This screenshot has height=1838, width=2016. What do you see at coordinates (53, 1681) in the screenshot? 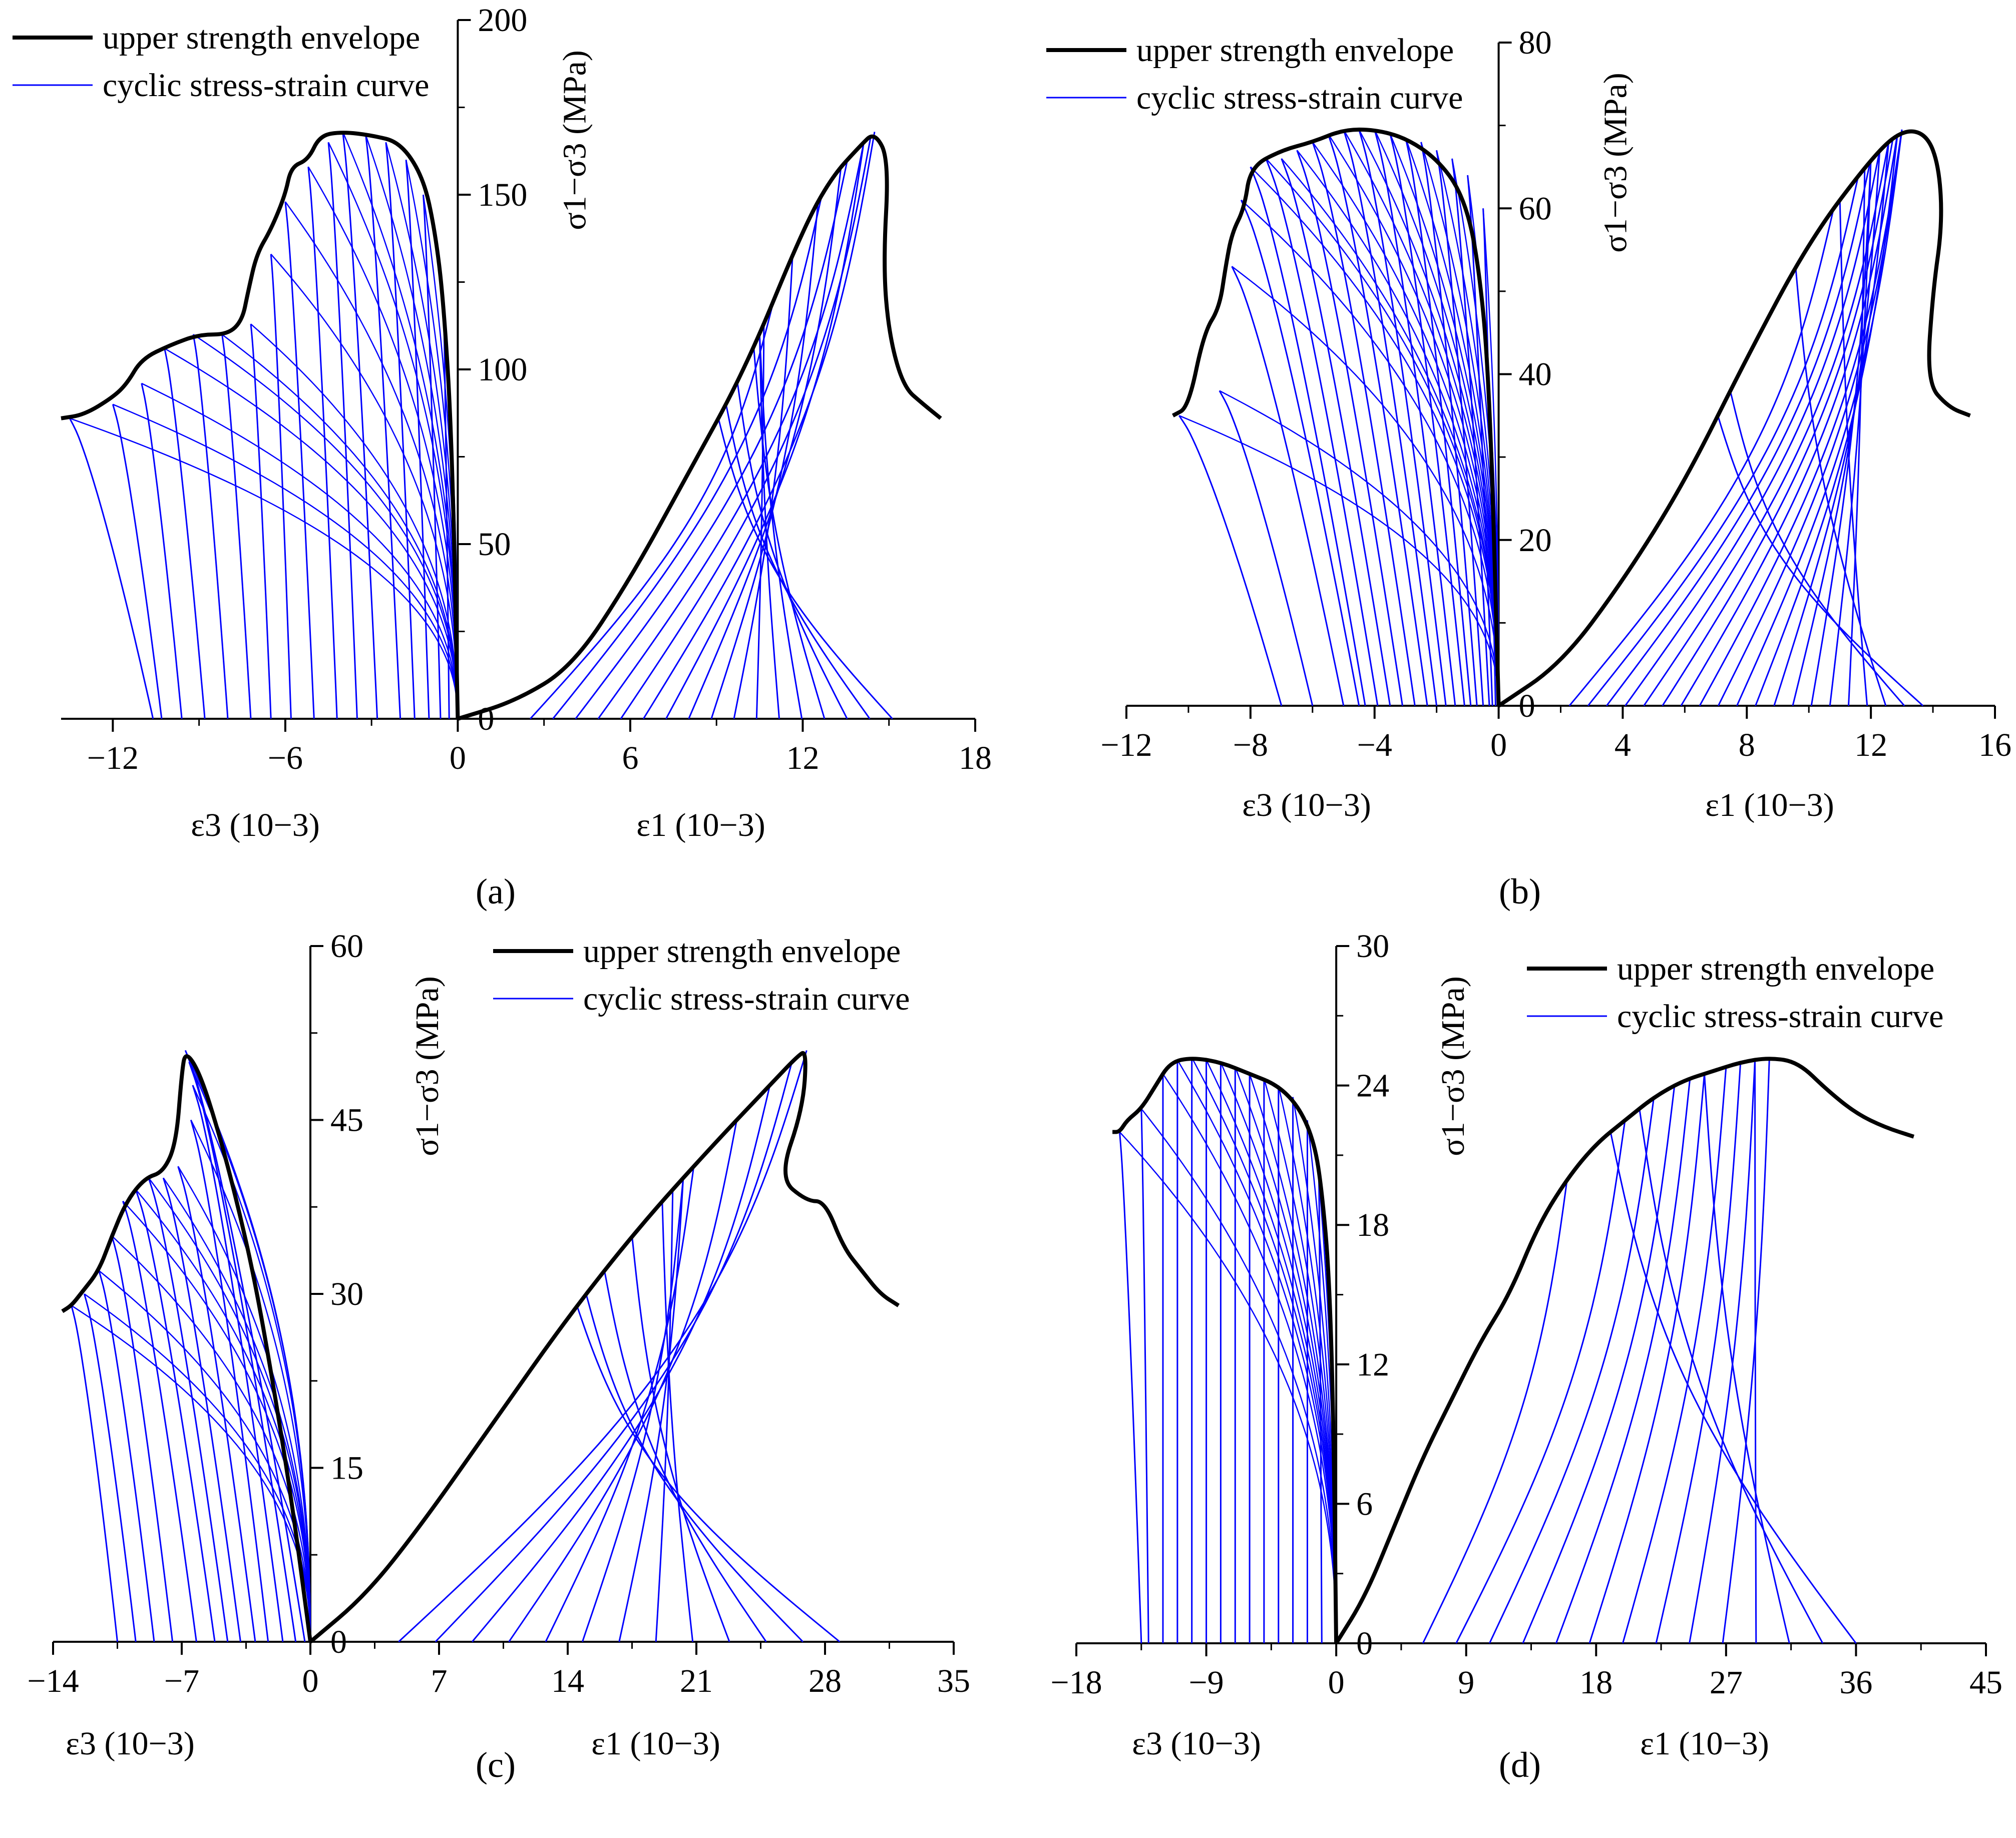
I see `x-tick-label: −14` at bounding box center [53, 1681].